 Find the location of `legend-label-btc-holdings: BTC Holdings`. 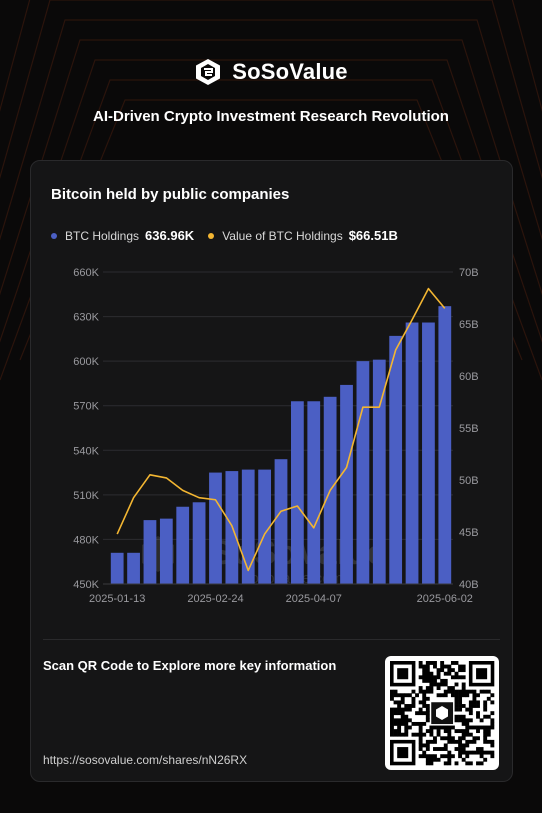

legend-label-btc-holdings: BTC Holdings is located at coordinates (102, 235).